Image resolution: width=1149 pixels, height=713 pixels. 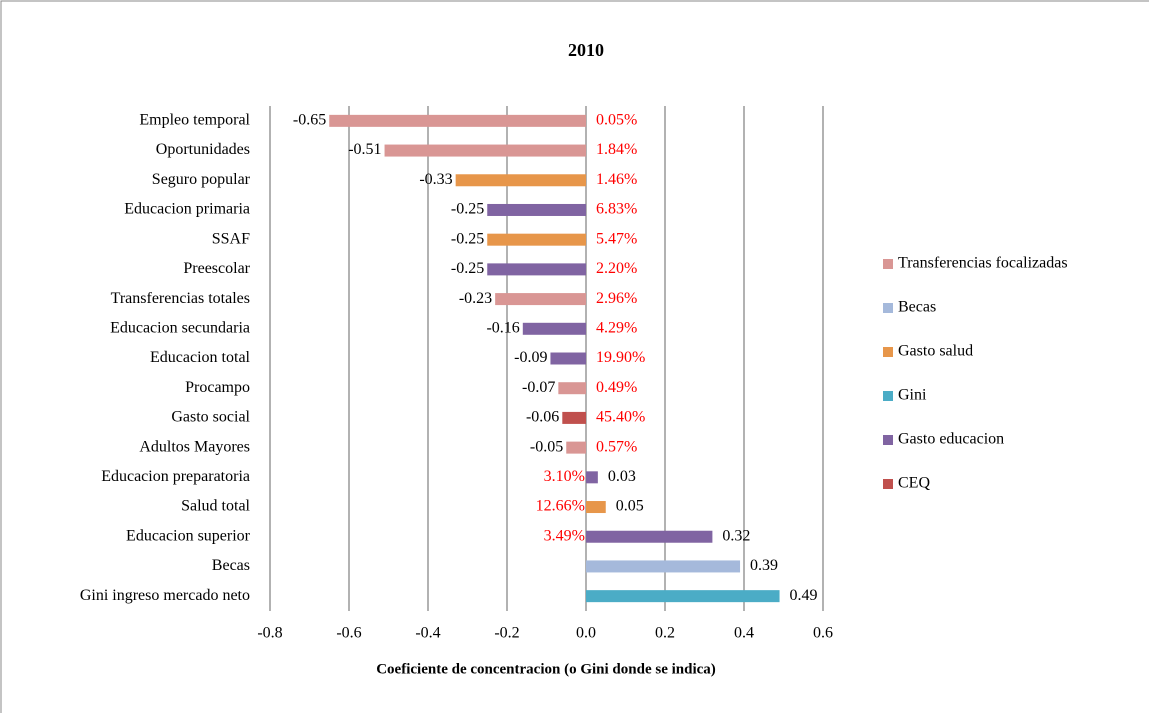 I want to click on share-label: 1.84%, so click(x=616, y=149).